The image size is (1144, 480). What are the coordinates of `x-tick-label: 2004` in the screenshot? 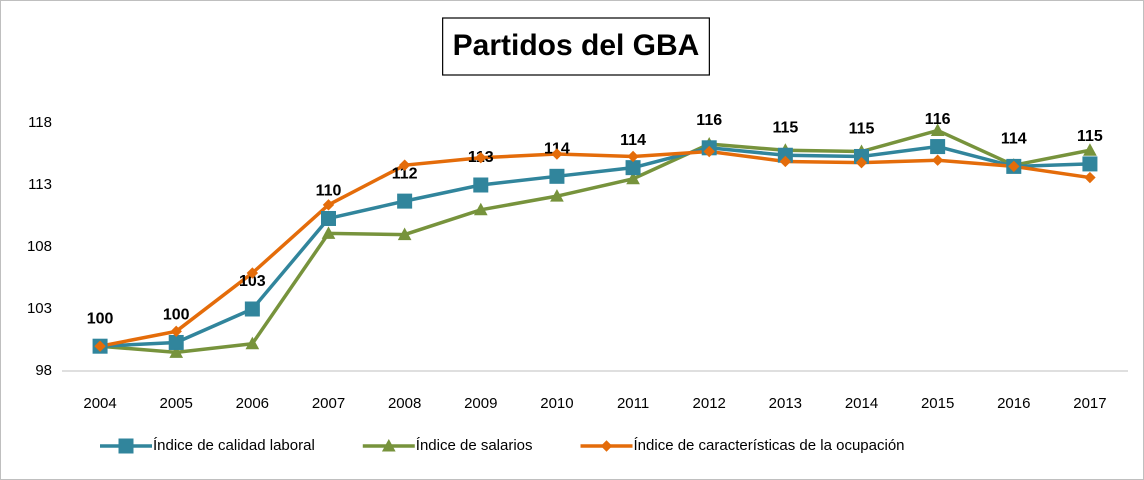 It's located at (99, 403).